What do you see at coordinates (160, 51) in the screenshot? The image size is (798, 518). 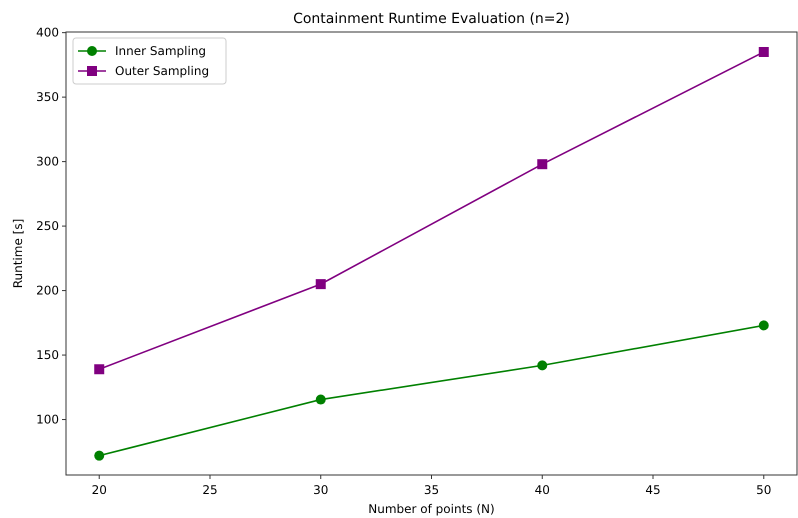 I see `legend-label: Inner Sampling` at bounding box center [160, 51].